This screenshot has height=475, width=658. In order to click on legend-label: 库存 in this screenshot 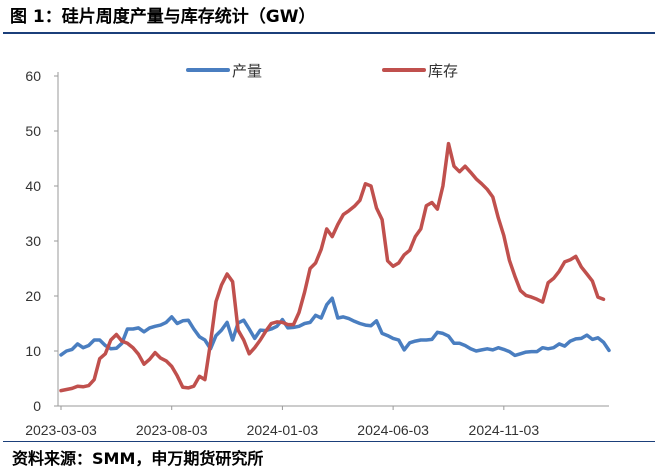, I will do `click(443, 71)`.